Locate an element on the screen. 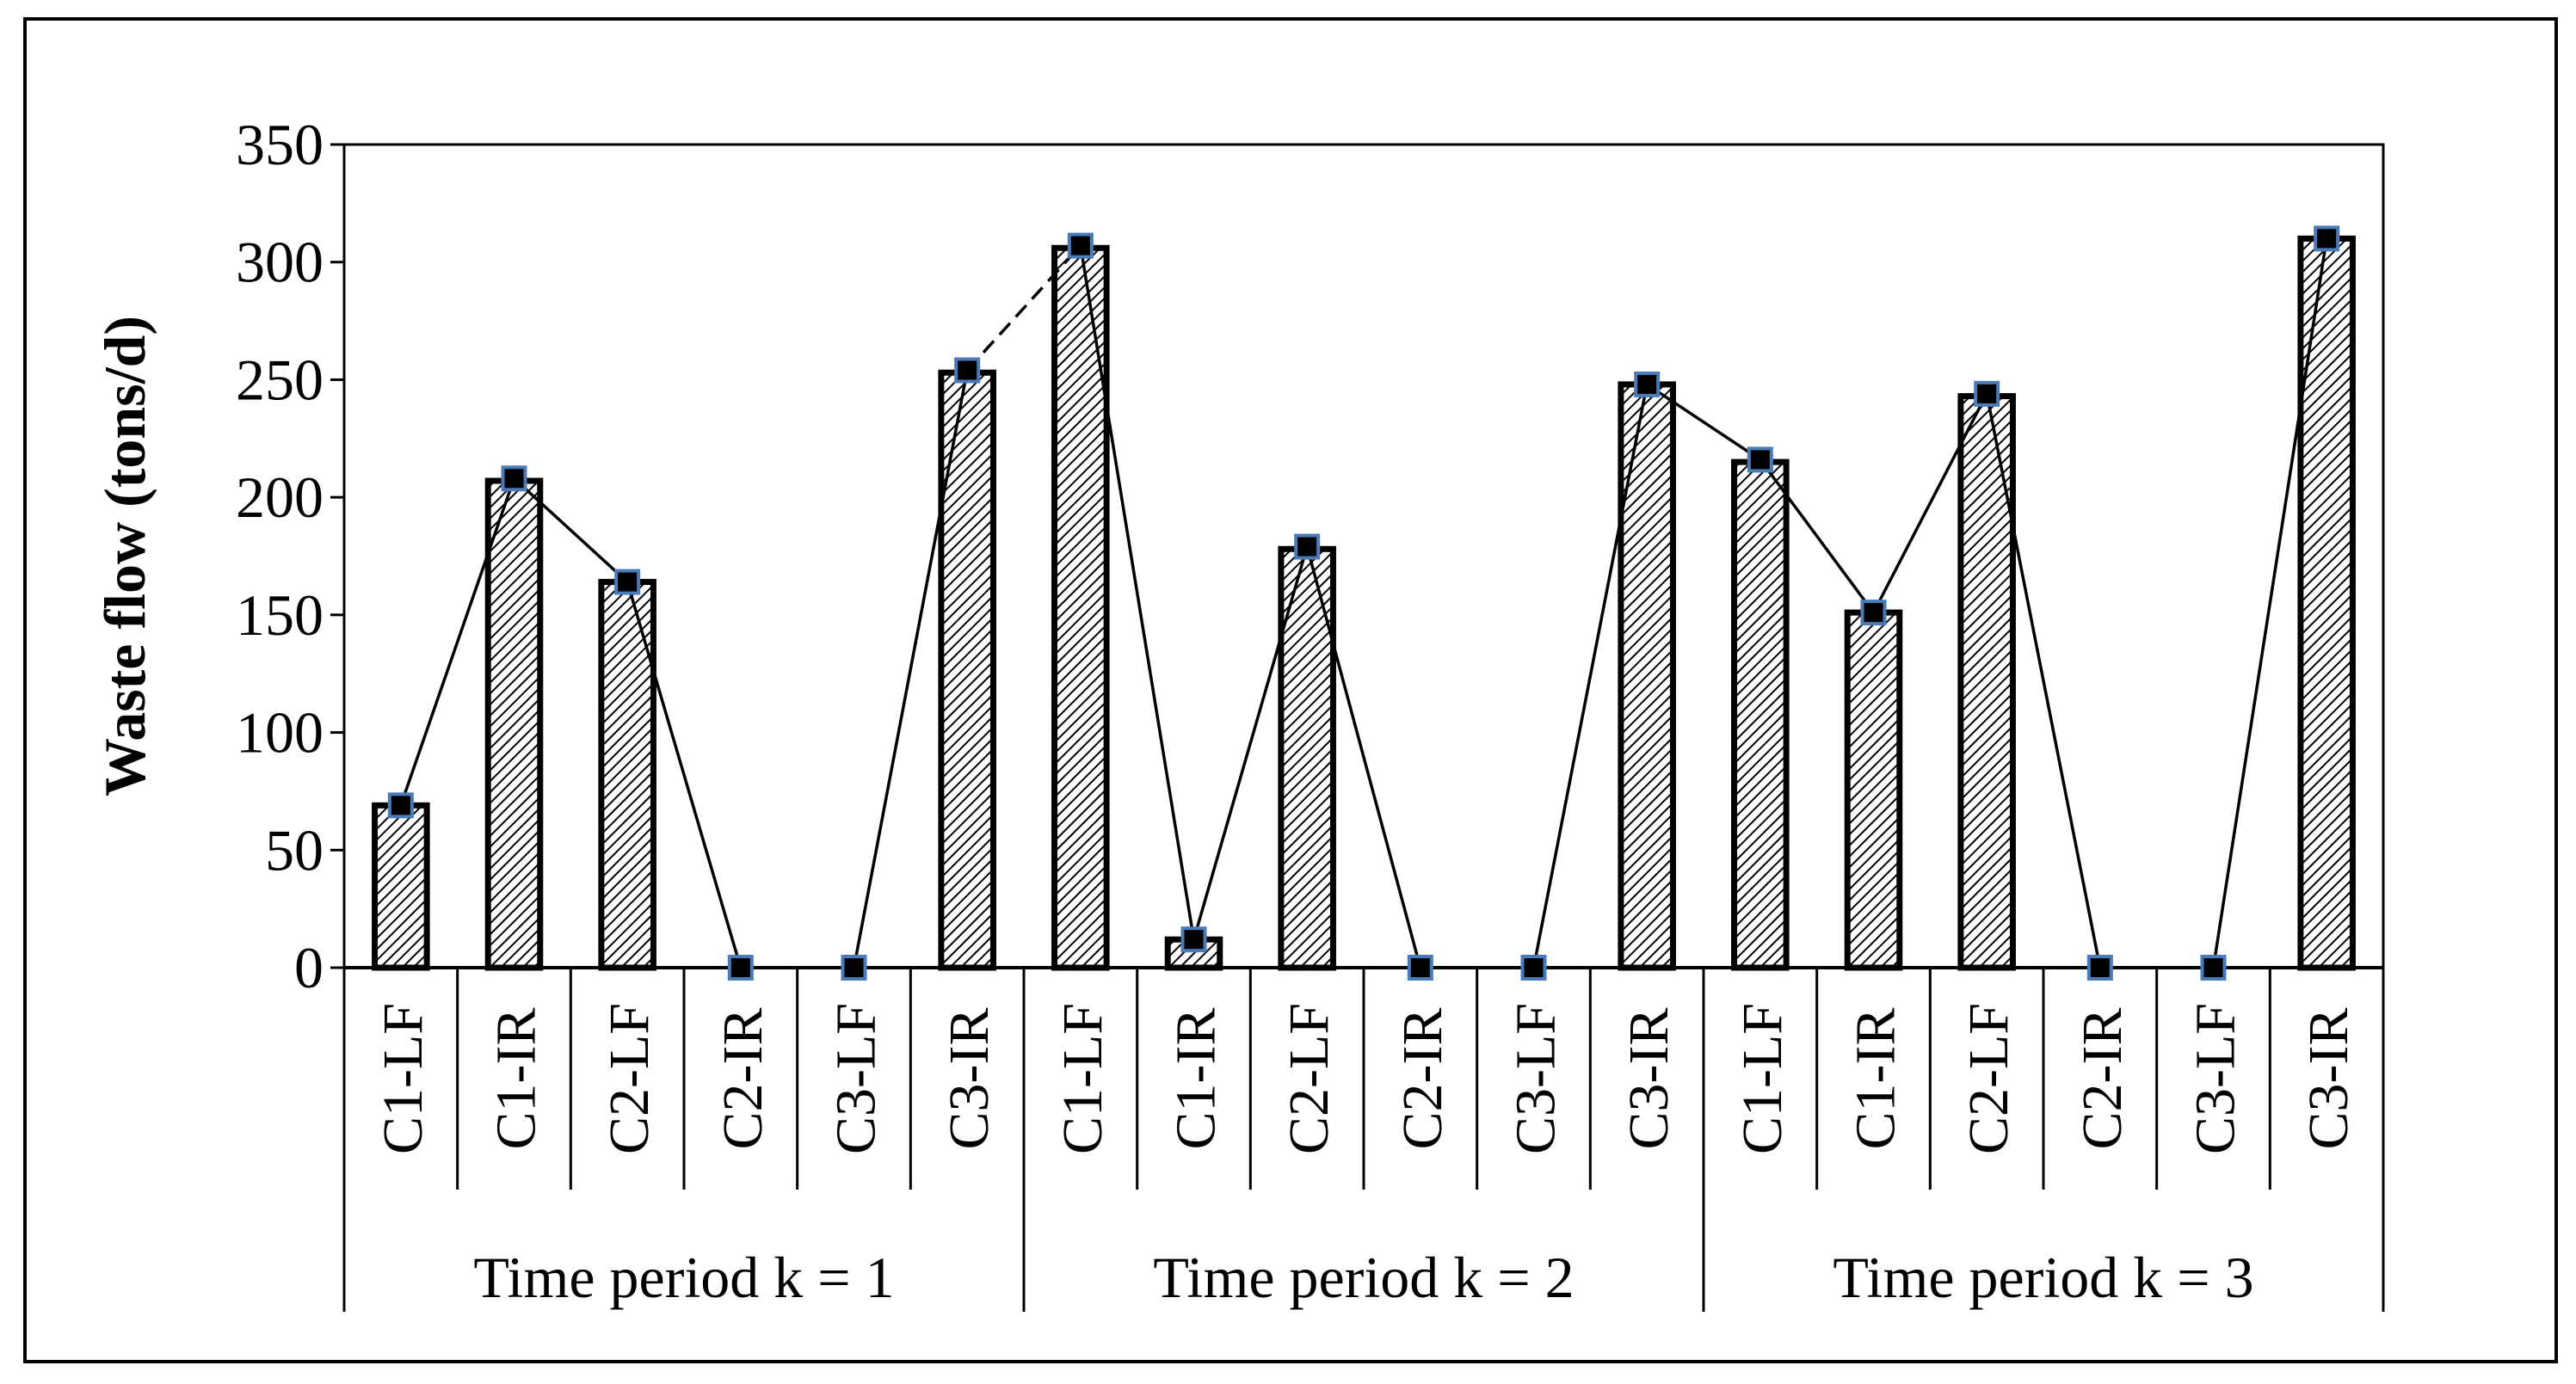  y-tick-label: 50 is located at coordinates (294, 850).